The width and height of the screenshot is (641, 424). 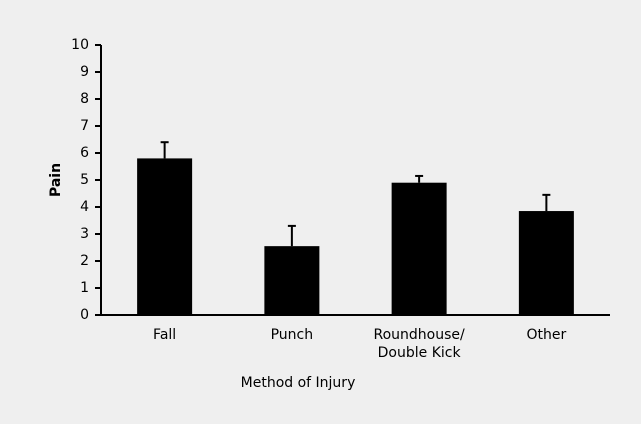 What do you see at coordinates (298, 383) in the screenshot?
I see `x-axis-label: Method of Injury` at bounding box center [298, 383].